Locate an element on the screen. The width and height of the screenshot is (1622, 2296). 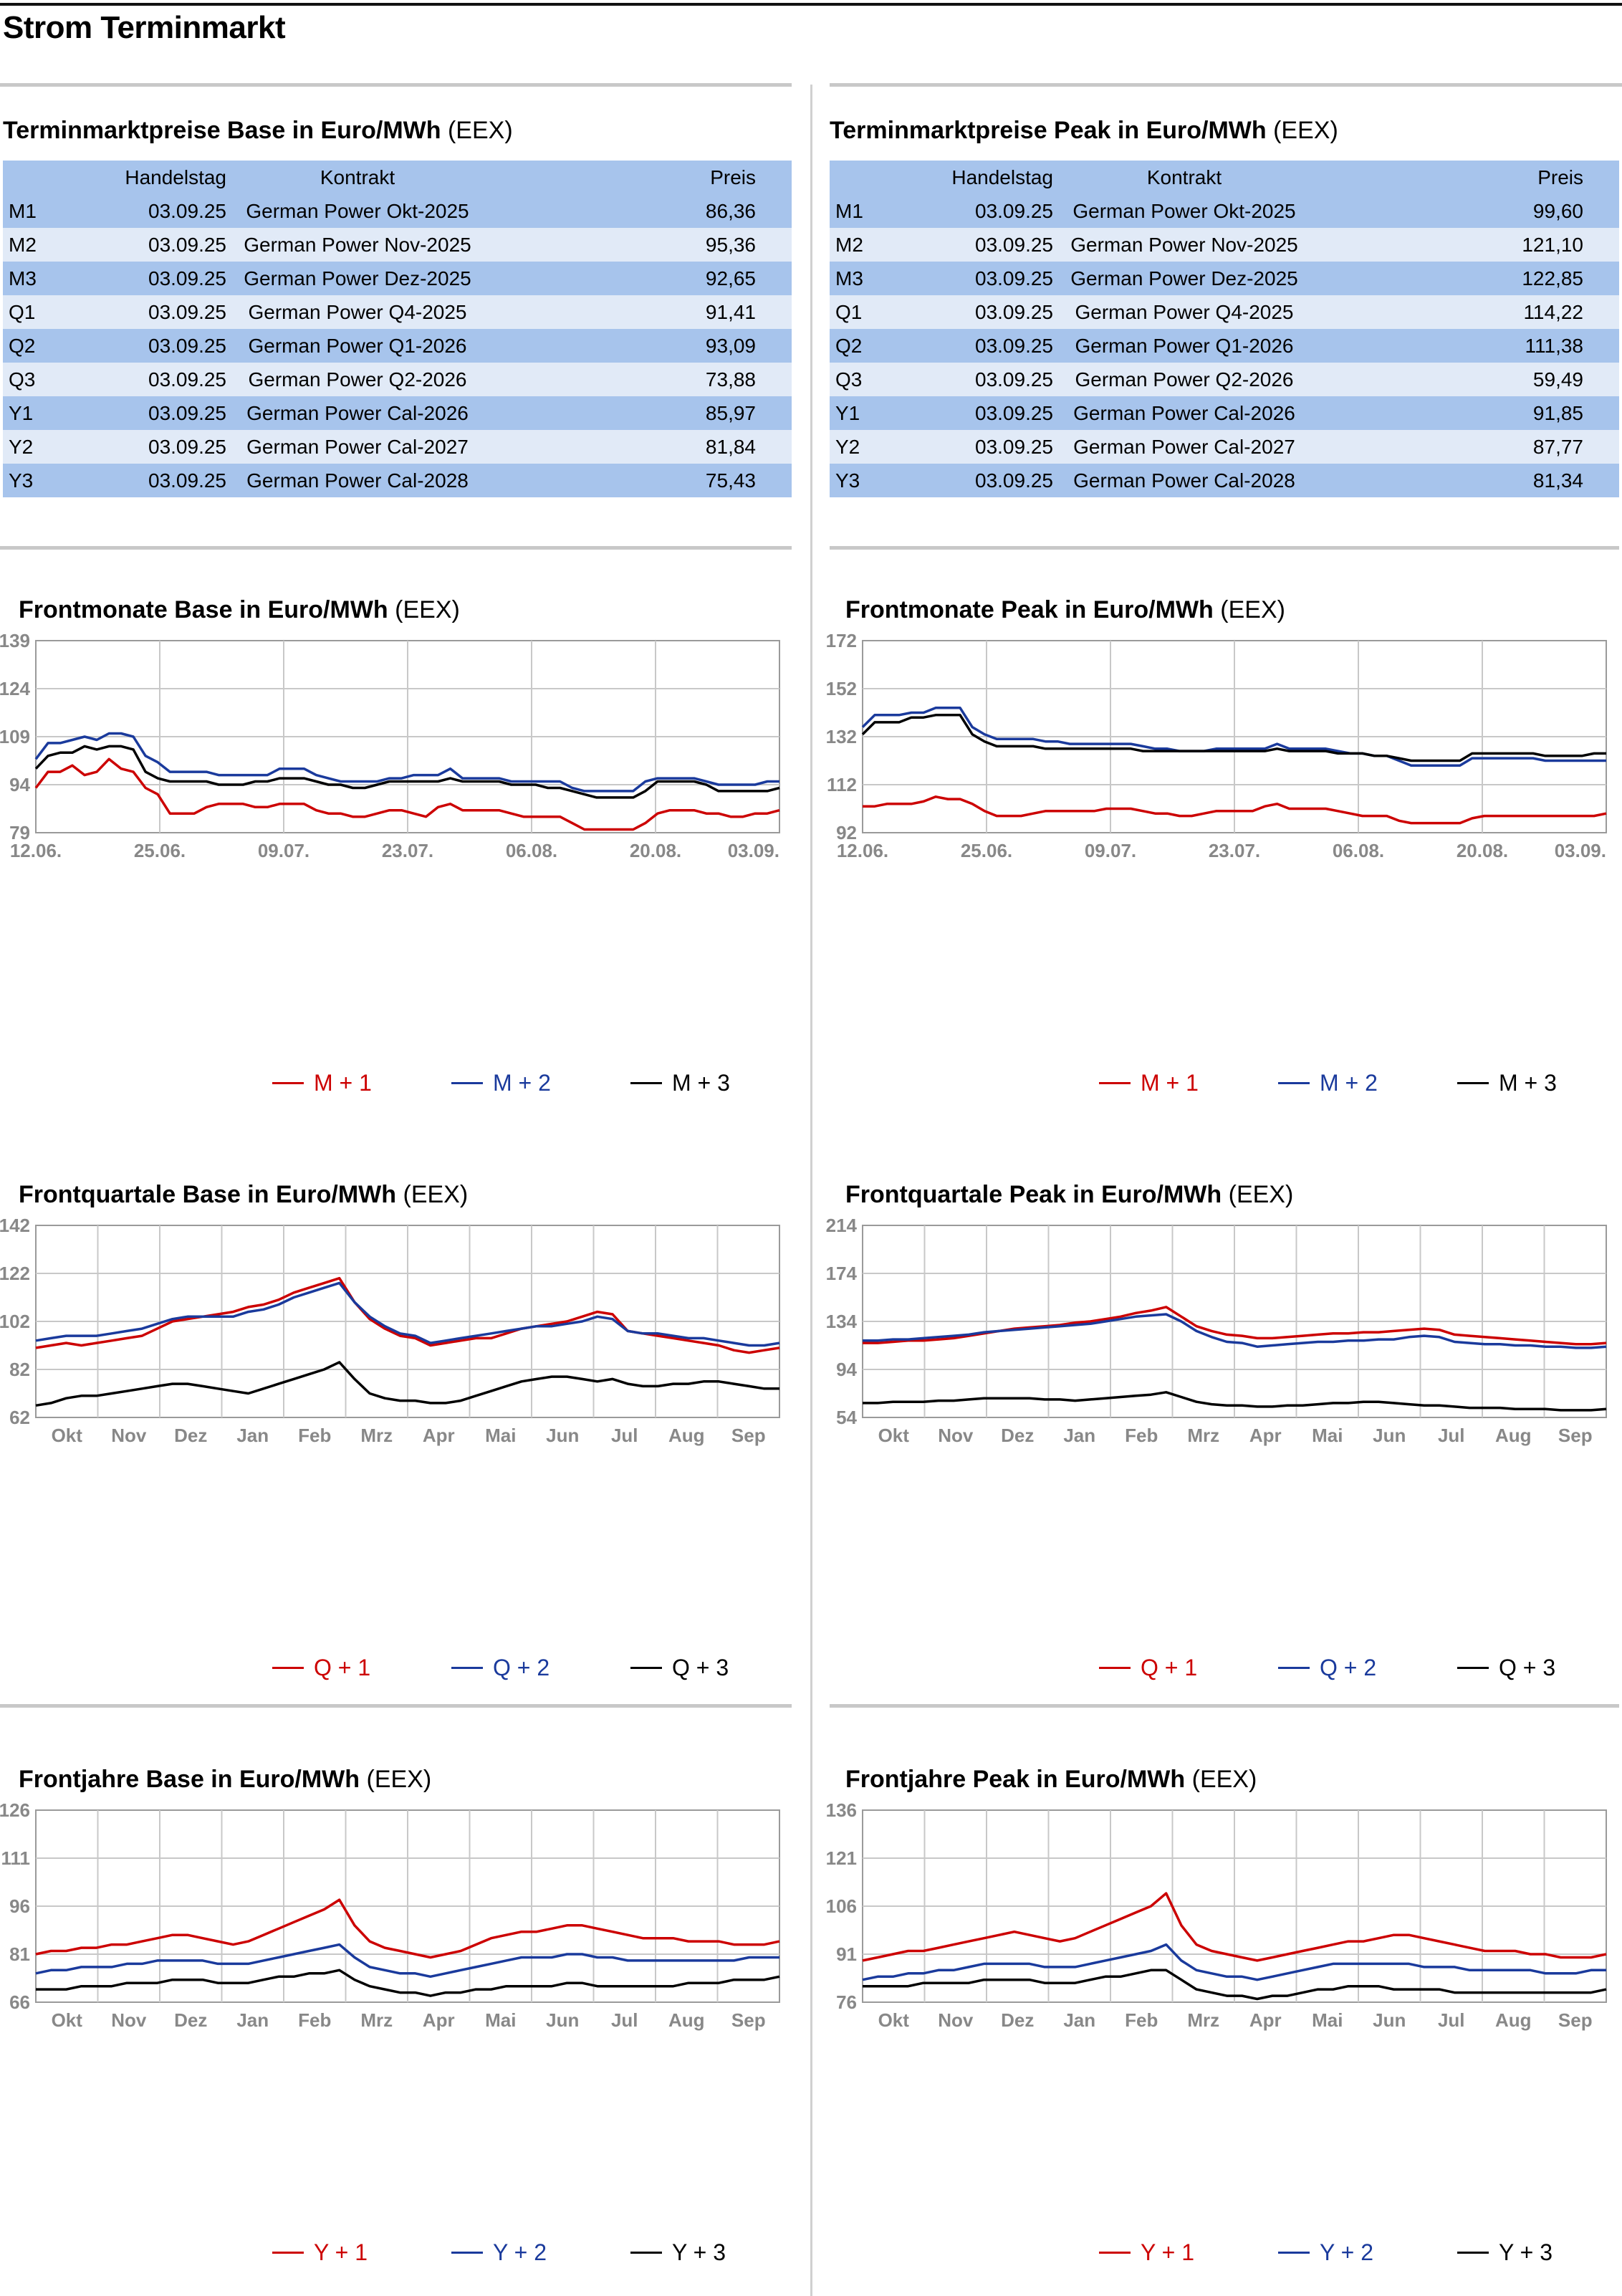
chart-title-bold: Frontquartale Base in Euro/MWh is located at coordinates (208, 1194).